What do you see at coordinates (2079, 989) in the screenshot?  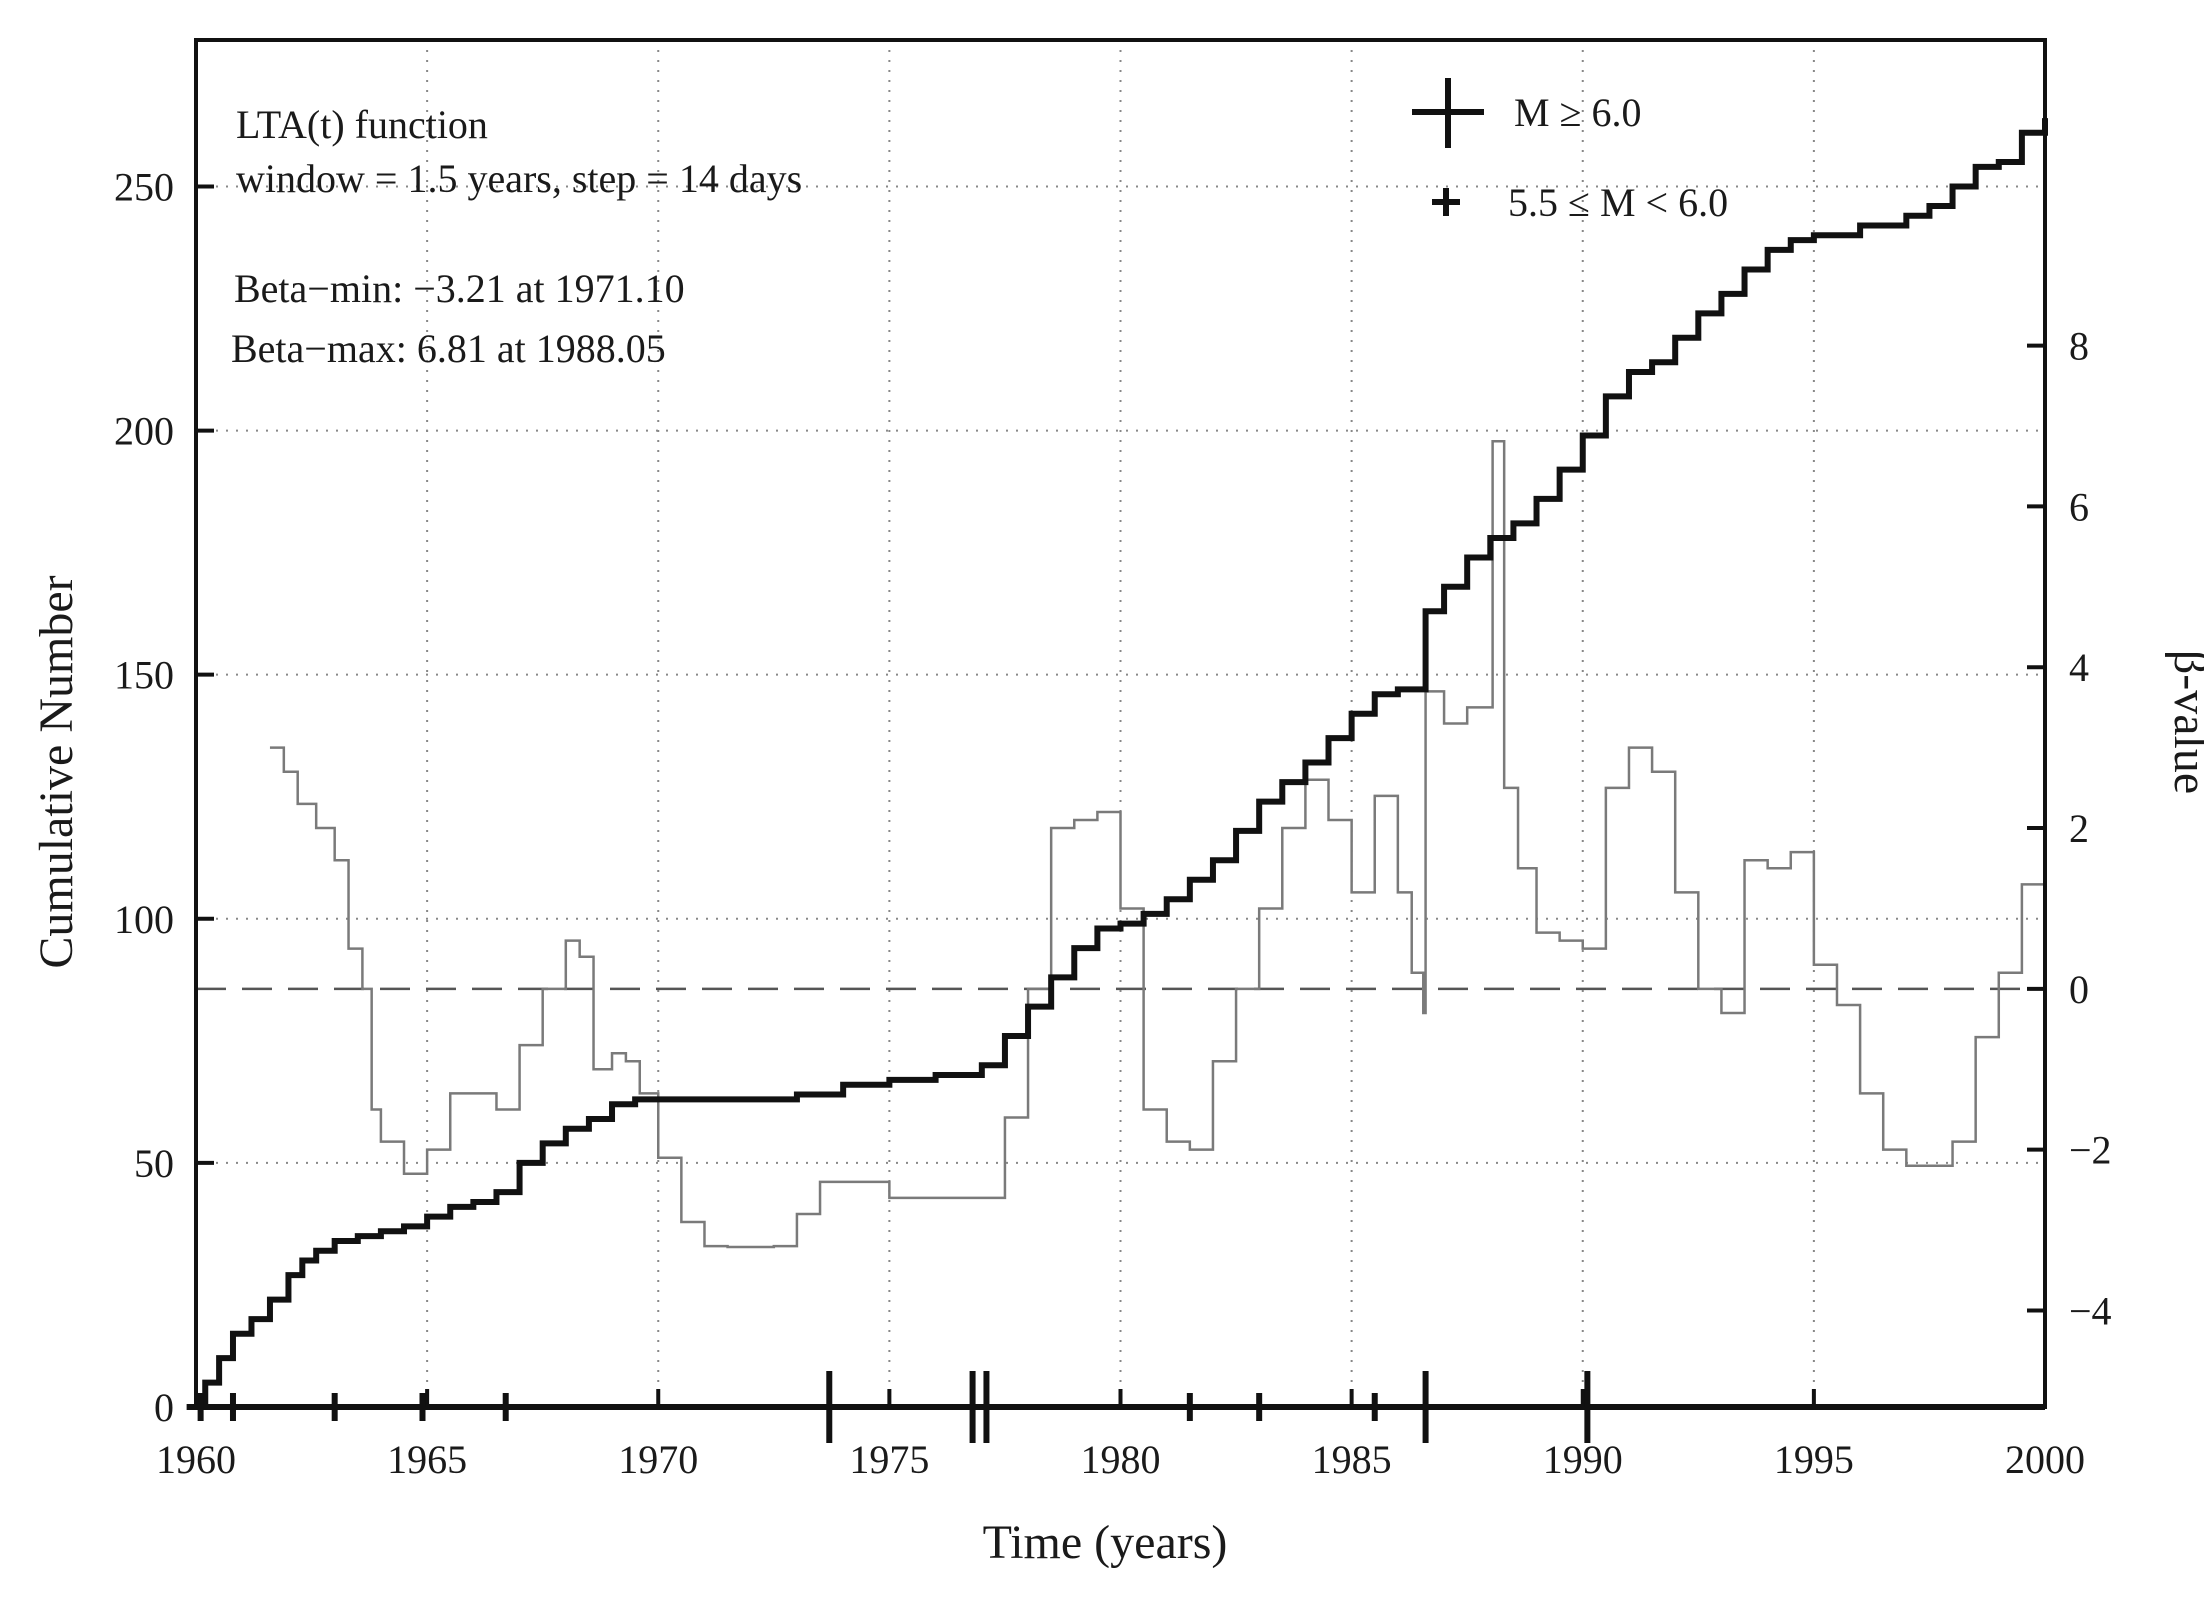 I see `y2-tick-label: 0` at bounding box center [2079, 989].